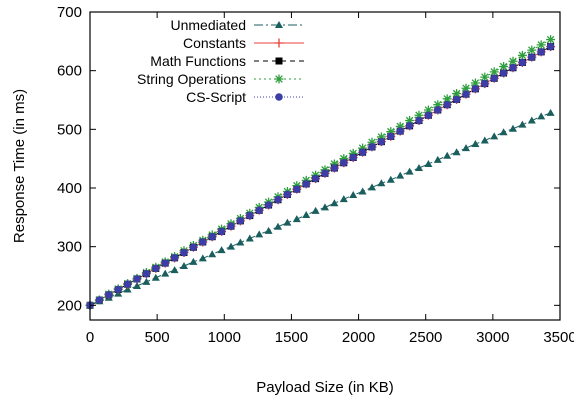 This screenshot has height=404, width=574. What do you see at coordinates (325, 387) in the screenshot?
I see `x-axis-title: Payload Size (in KB)` at bounding box center [325, 387].